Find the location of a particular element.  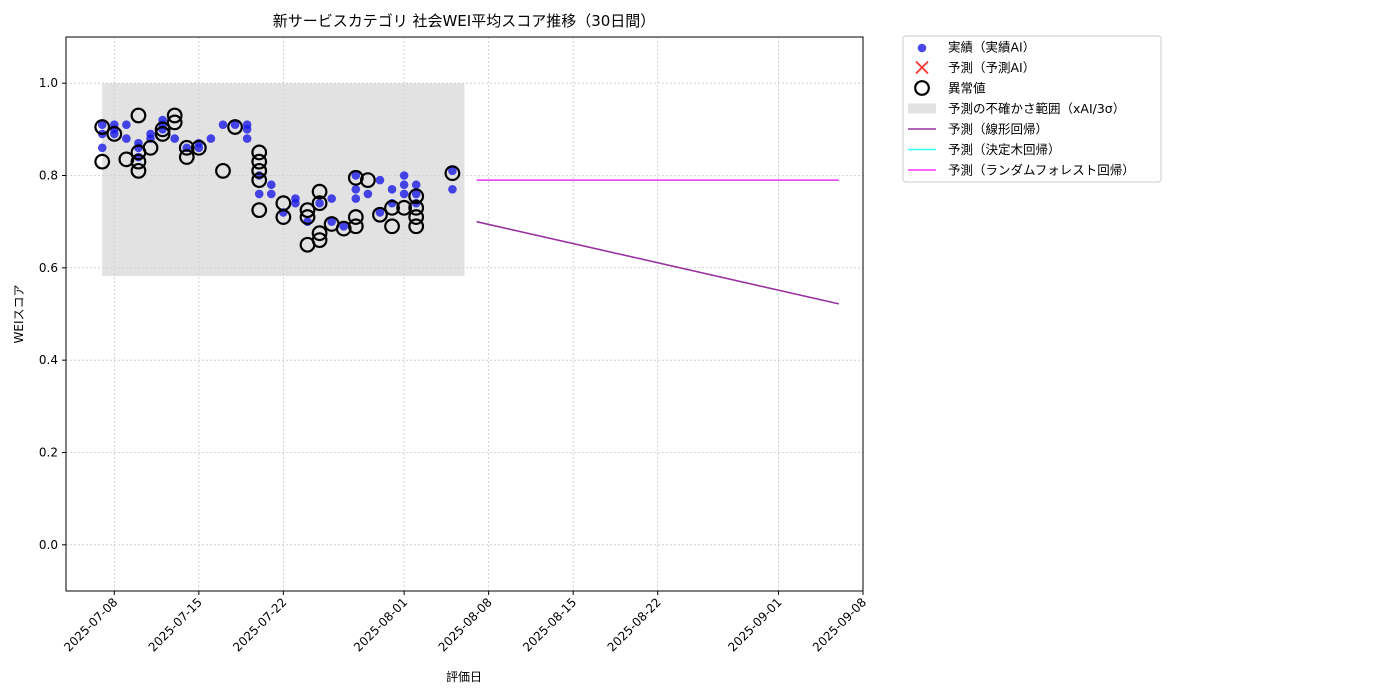

y-tick-label: 1.0 is located at coordinates (48, 83).